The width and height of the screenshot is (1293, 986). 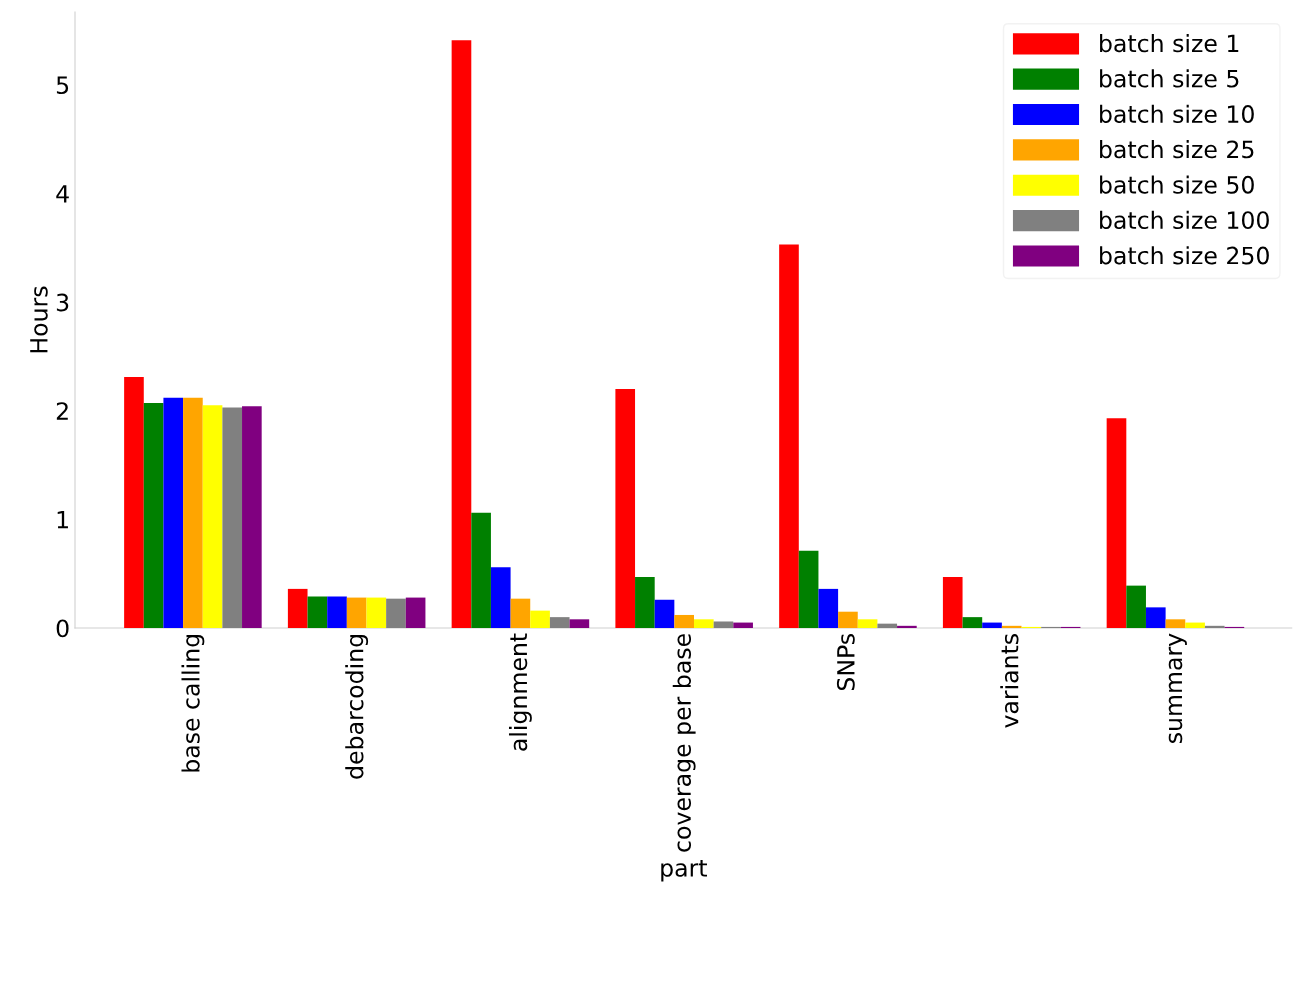 I want to click on y-tick-label: 3, so click(x=62, y=302).